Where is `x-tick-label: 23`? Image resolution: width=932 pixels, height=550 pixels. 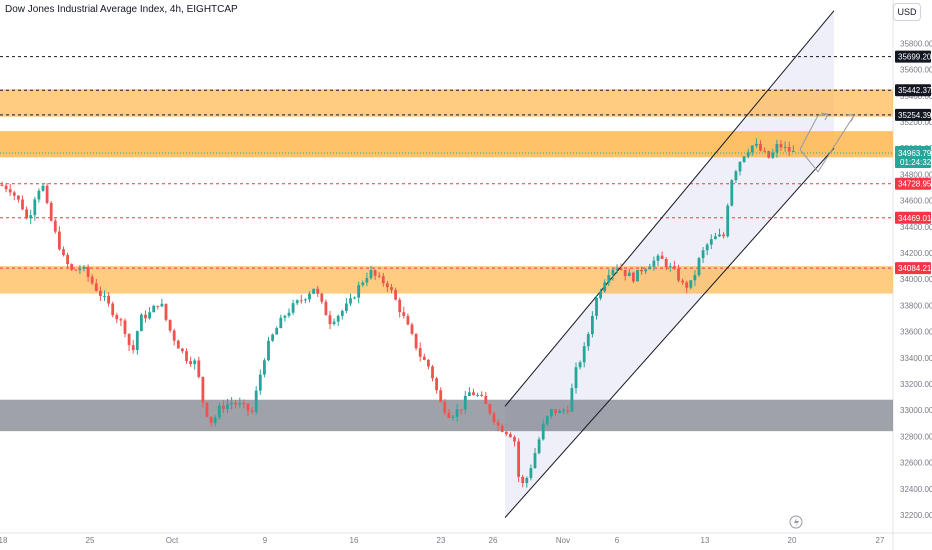
x-tick-label: 23 is located at coordinates (441, 540).